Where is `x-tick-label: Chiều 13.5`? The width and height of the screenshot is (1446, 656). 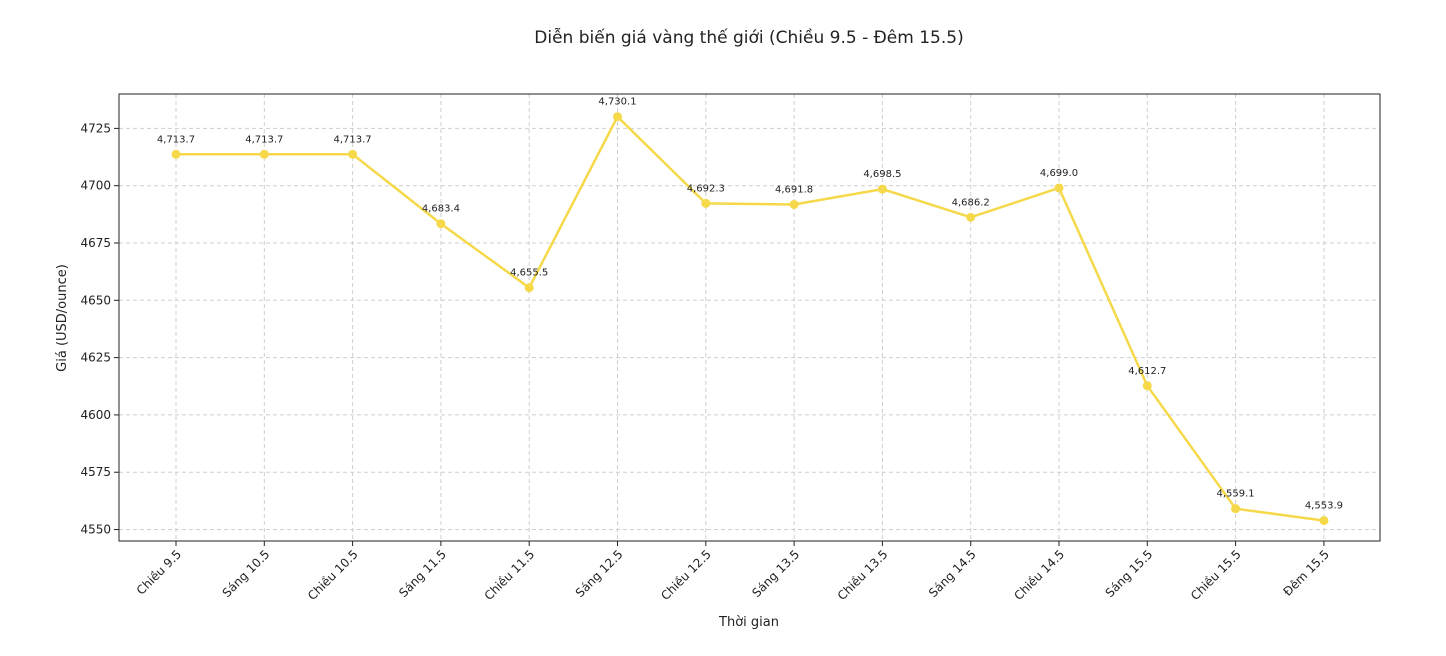 x-tick-label: Chiều 13.5 is located at coordinates (863, 575).